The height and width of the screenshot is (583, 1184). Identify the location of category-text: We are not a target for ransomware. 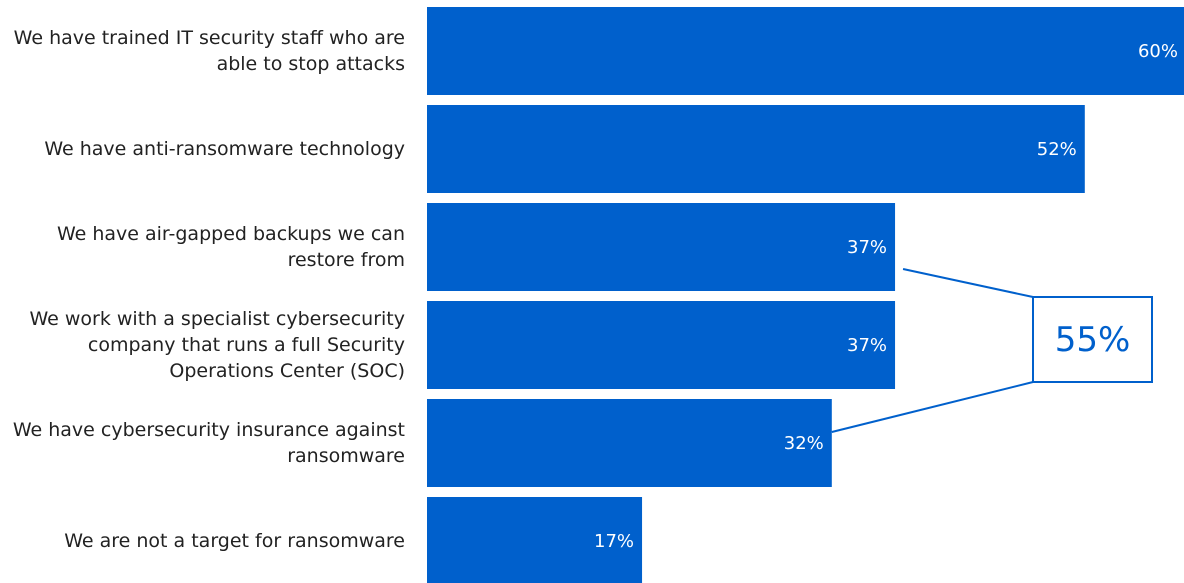
(234, 541).